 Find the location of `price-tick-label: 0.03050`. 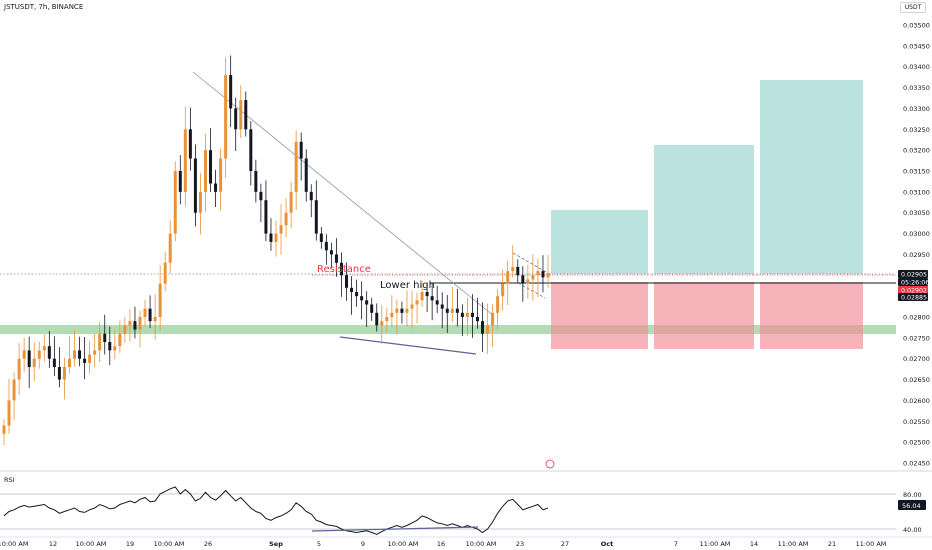

price-tick-label: 0.03050 is located at coordinates (916, 213).